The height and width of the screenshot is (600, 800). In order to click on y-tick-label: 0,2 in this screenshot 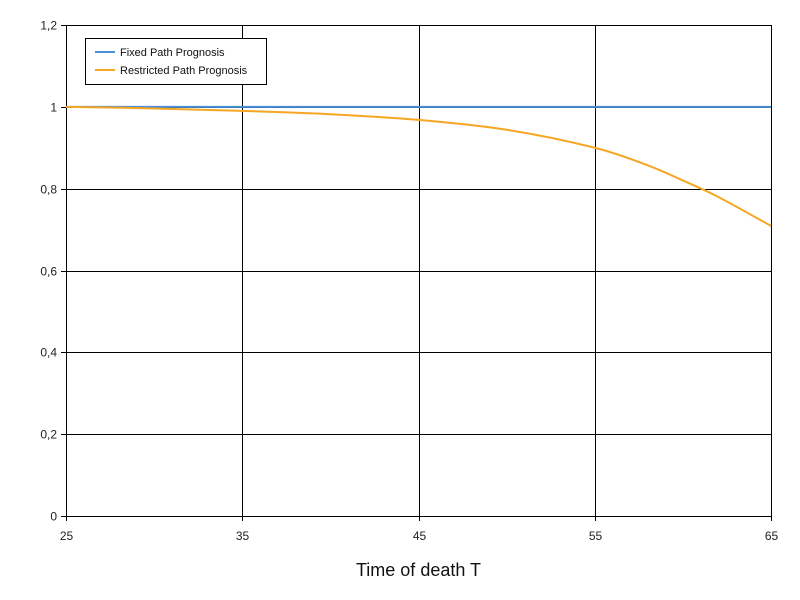, I will do `click(48, 435)`.